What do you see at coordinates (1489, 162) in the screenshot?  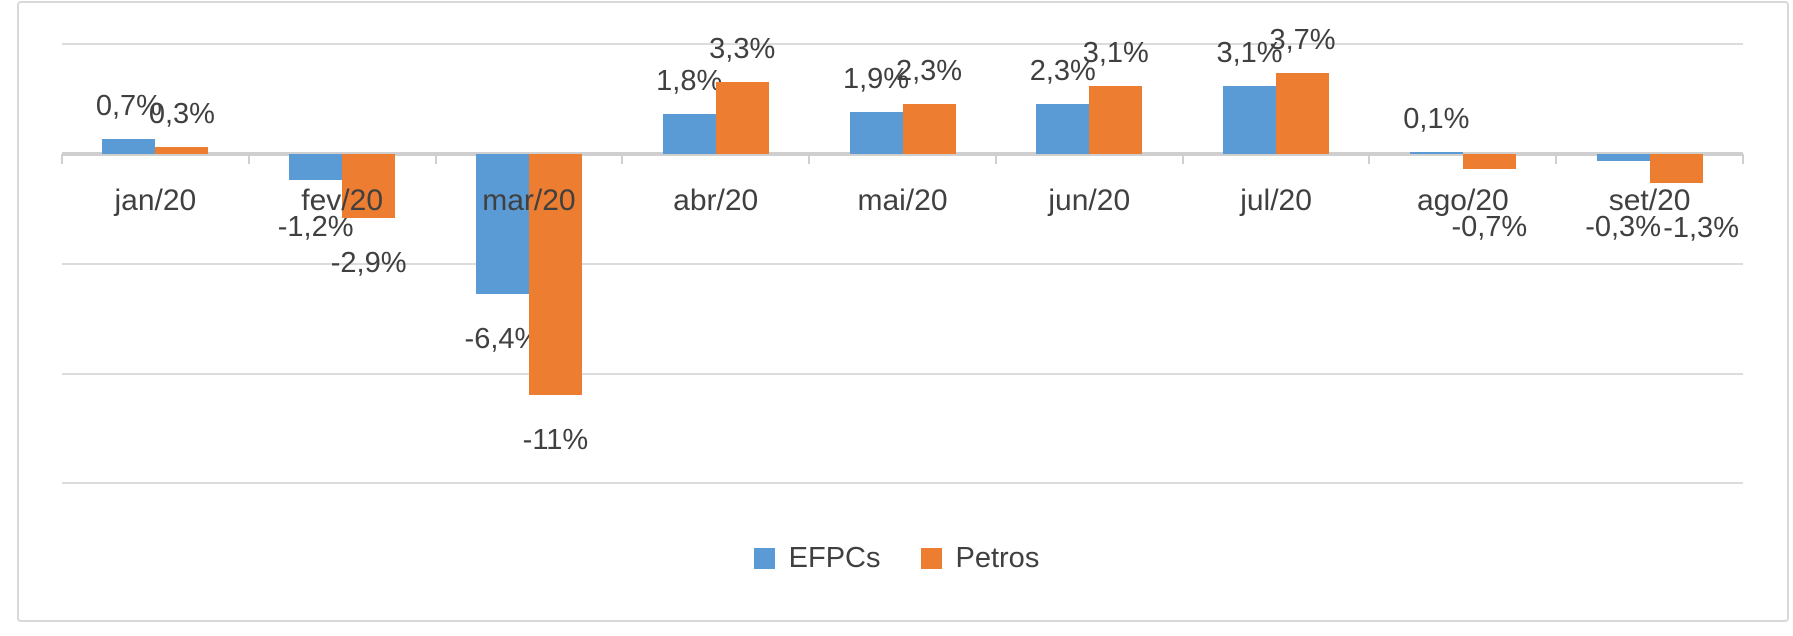 I see `bar-petros-ago/20` at bounding box center [1489, 162].